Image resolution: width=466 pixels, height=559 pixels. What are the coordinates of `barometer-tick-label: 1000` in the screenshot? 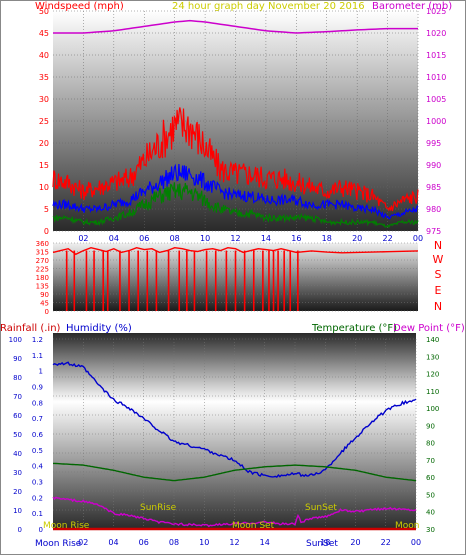 It's located at (436, 121).